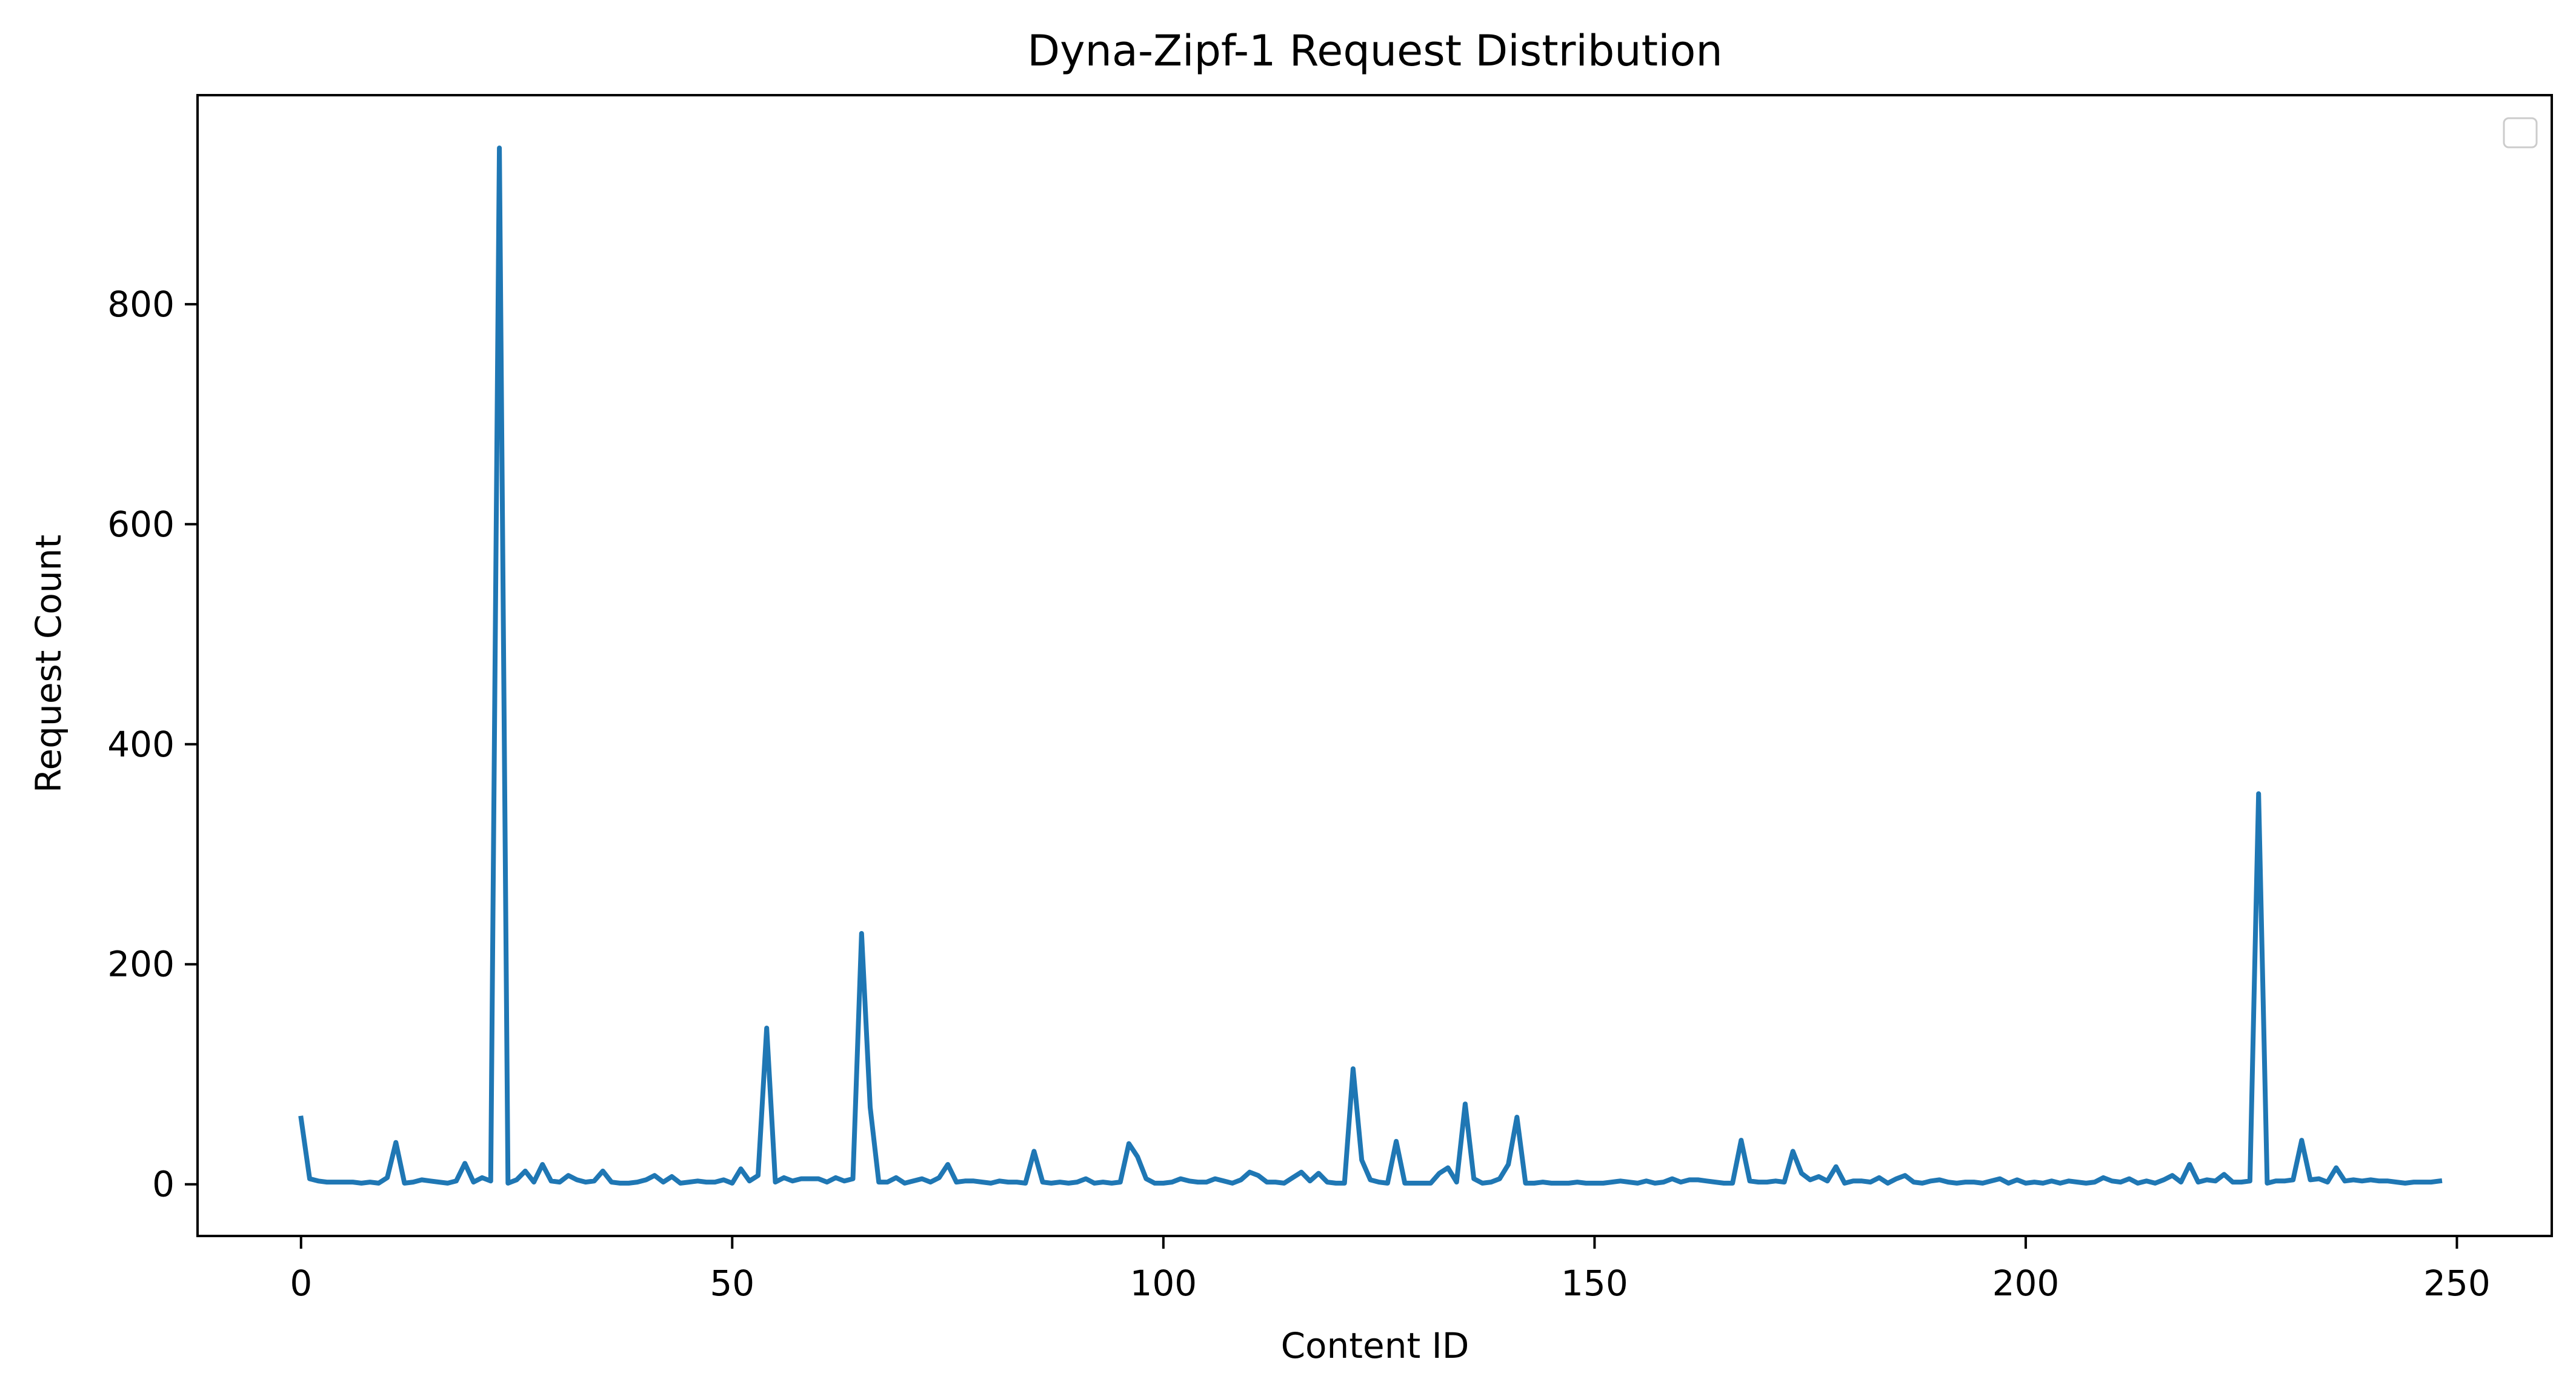  Describe the element at coordinates (141, 524) in the screenshot. I see `y-tick-label: 600` at that location.